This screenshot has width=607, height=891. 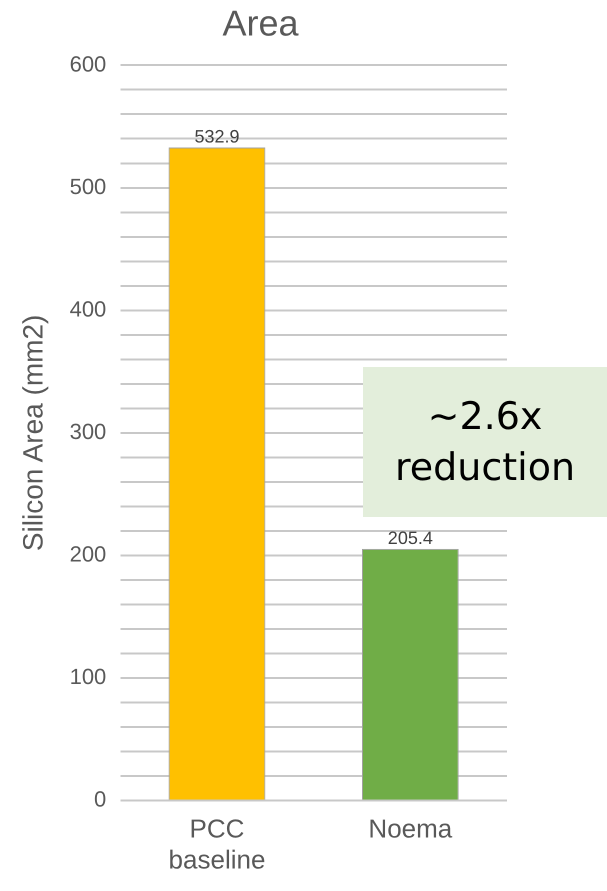 I want to click on chart-title: Area, so click(x=261, y=23).